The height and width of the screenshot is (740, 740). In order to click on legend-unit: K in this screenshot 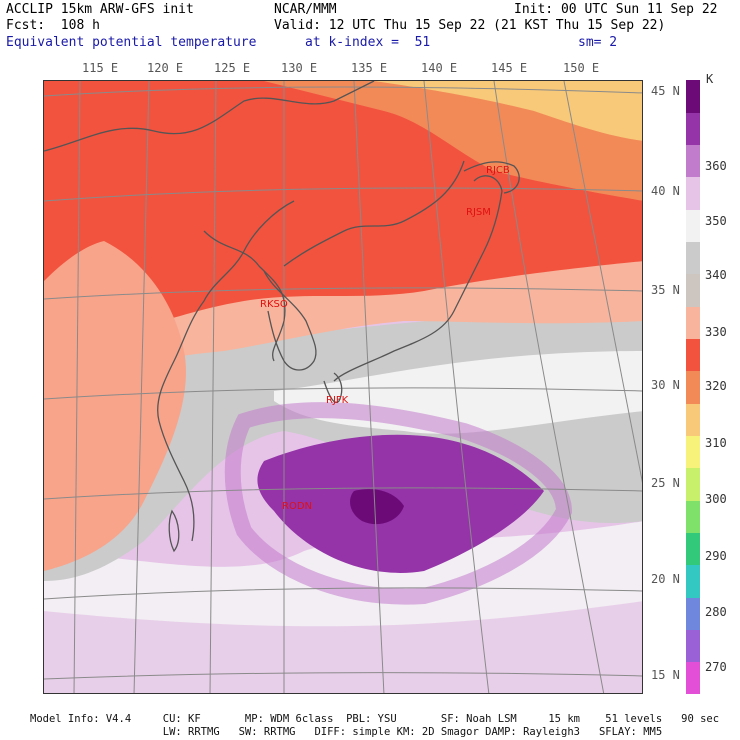, I will do `click(710, 79)`.